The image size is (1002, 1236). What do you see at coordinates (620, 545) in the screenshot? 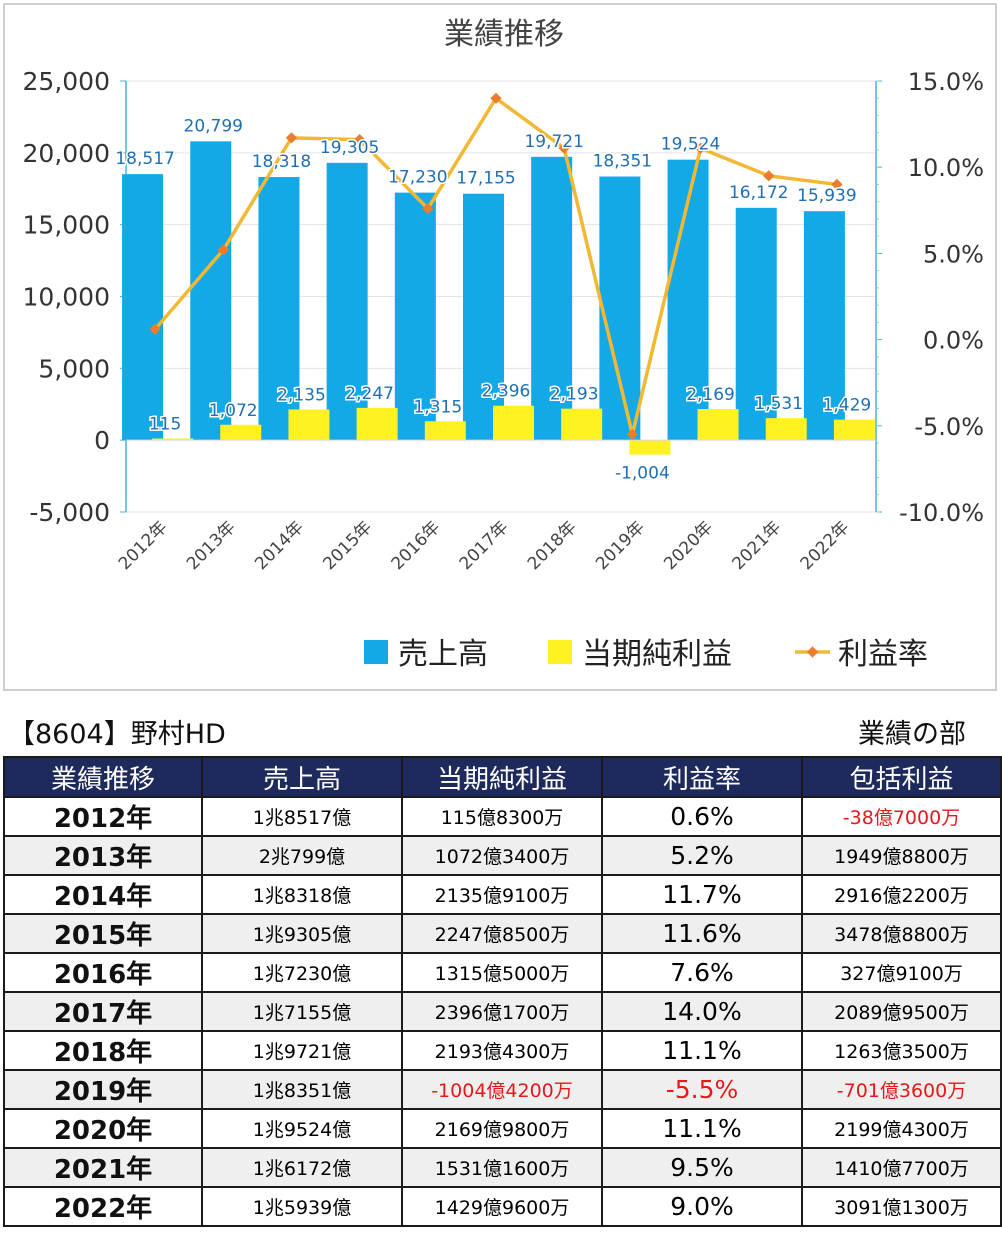
I see `category-label: 2019年` at bounding box center [620, 545].